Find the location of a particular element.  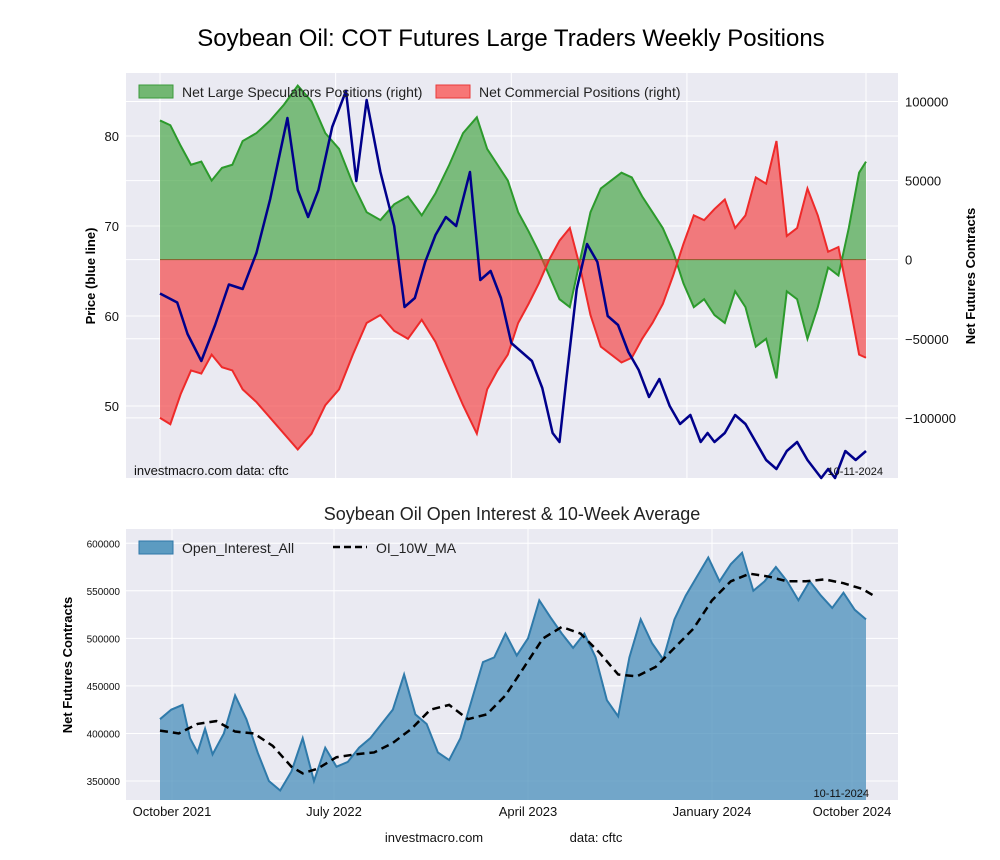

x-tick-label: July 2022 is located at coordinates (334, 811).